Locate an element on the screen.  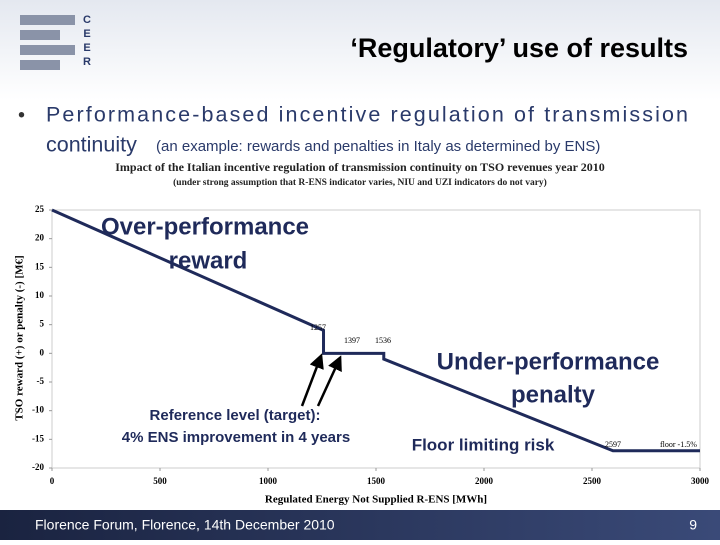
y-tick-label: 20 is located at coordinates (40, 238).